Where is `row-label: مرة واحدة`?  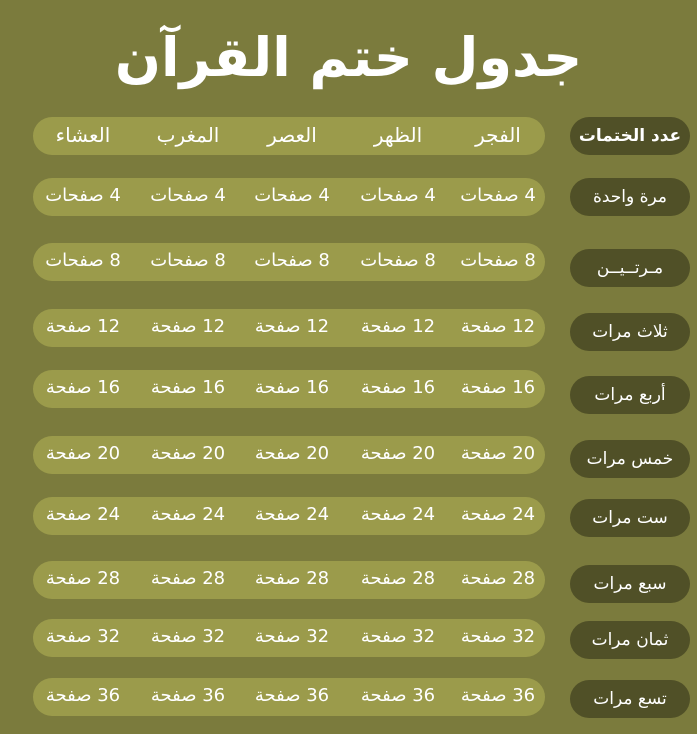 row-label: مرة واحدة is located at coordinates (630, 197).